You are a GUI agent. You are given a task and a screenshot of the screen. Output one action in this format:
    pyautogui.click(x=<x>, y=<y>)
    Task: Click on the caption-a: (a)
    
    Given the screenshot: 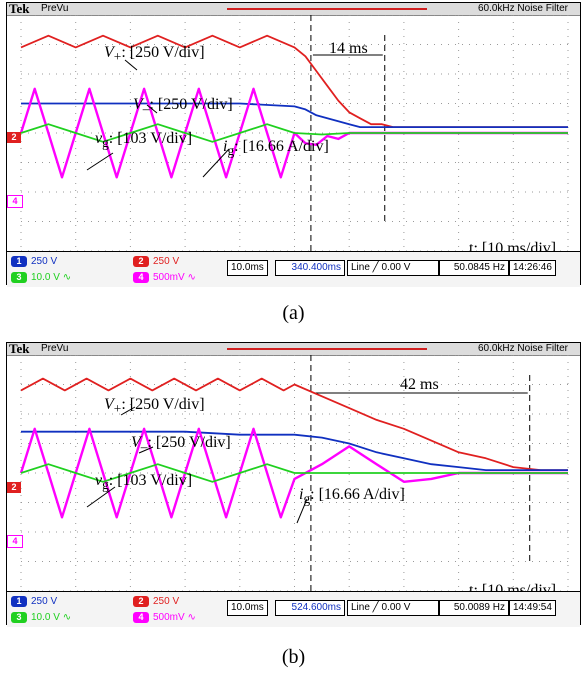 What is the action you would take?
    pyautogui.click(x=293, y=313)
    